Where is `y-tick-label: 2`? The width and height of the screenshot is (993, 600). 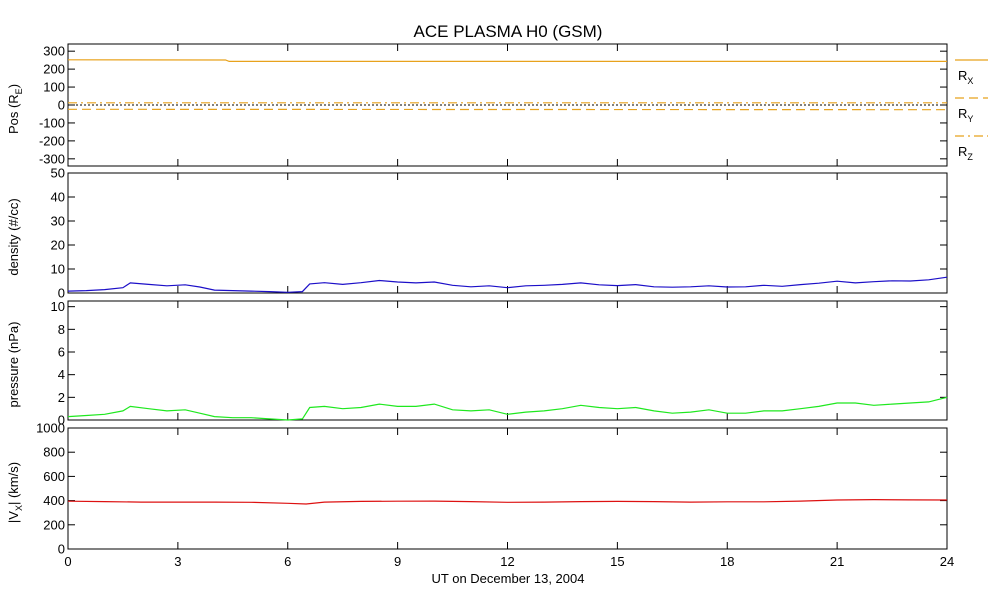 y-tick-label: 2 is located at coordinates (61, 397).